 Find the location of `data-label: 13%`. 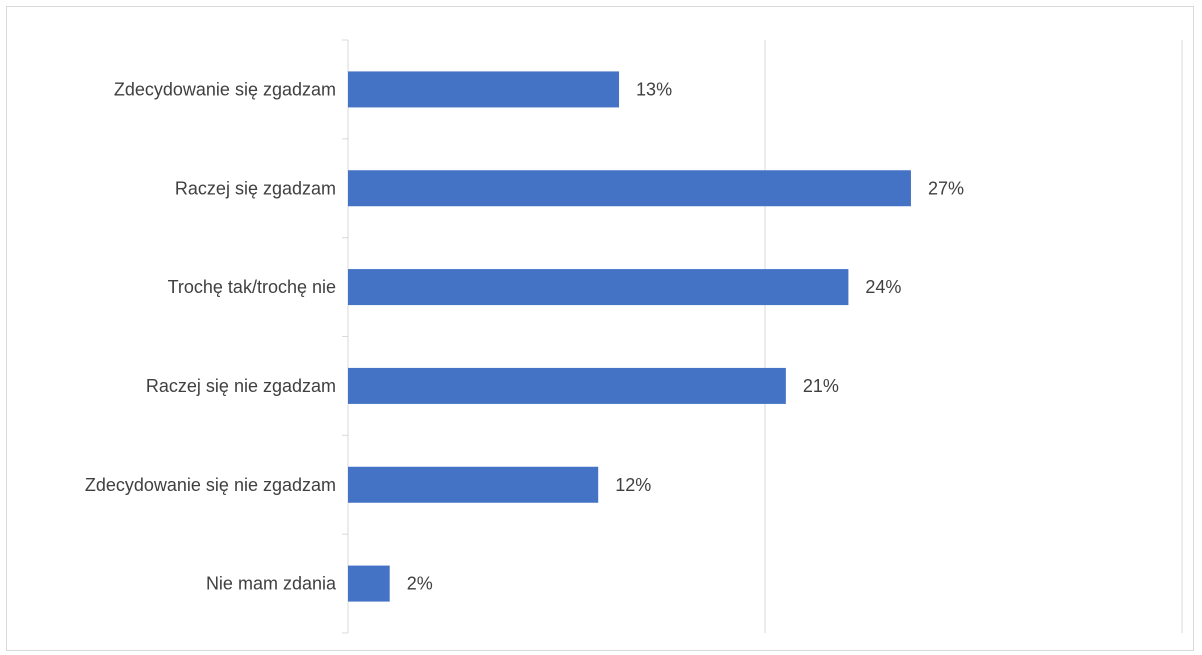

data-label: 13% is located at coordinates (654, 89).